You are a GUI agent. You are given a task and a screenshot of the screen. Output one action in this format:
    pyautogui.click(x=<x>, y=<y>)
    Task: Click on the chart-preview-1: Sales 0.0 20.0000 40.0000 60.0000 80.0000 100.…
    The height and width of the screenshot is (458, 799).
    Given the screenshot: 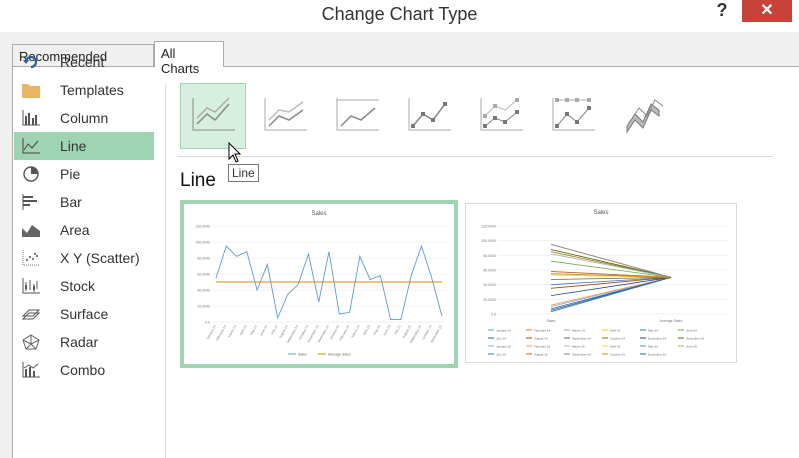 What is the action you would take?
    pyautogui.click(x=319, y=284)
    